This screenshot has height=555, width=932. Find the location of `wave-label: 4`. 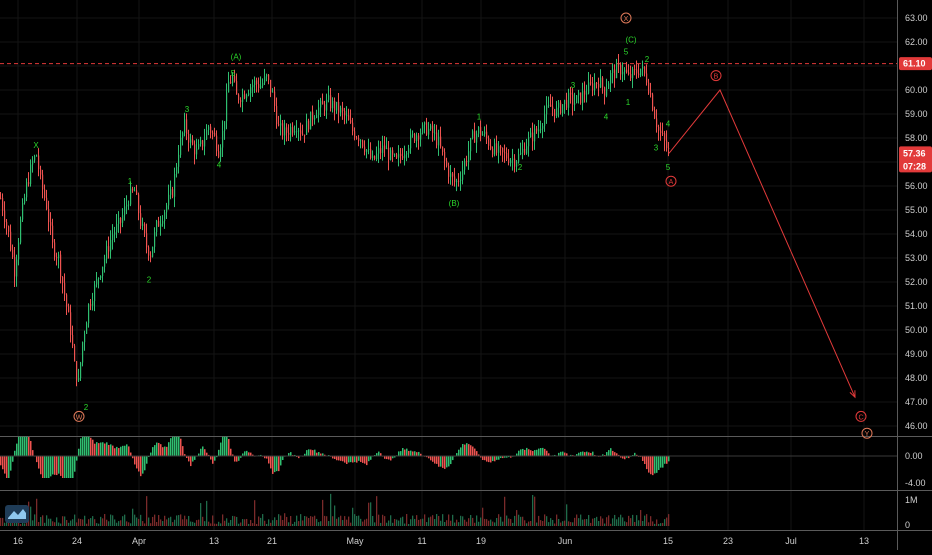

wave-label: 4 is located at coordinates (606, 116).